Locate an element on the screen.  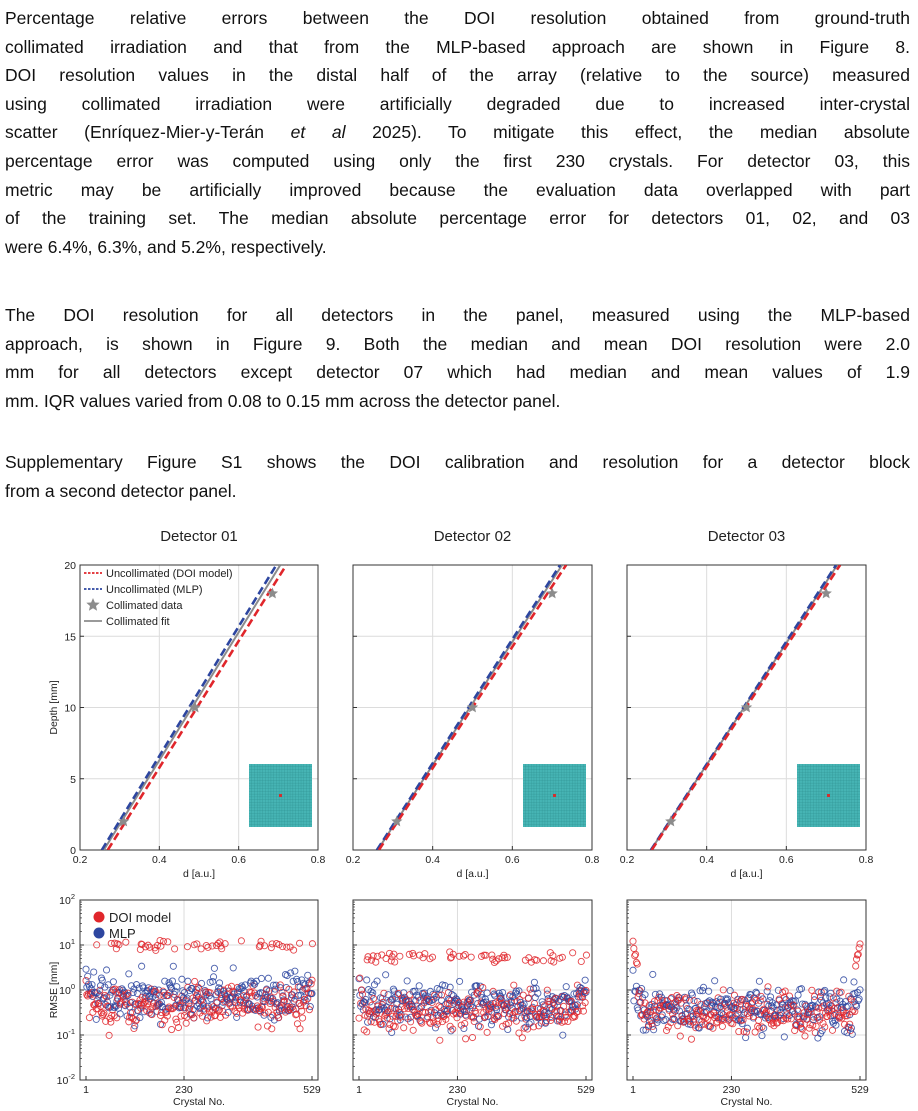
y-tick-label: 5 is located at coordinates (73, 780).